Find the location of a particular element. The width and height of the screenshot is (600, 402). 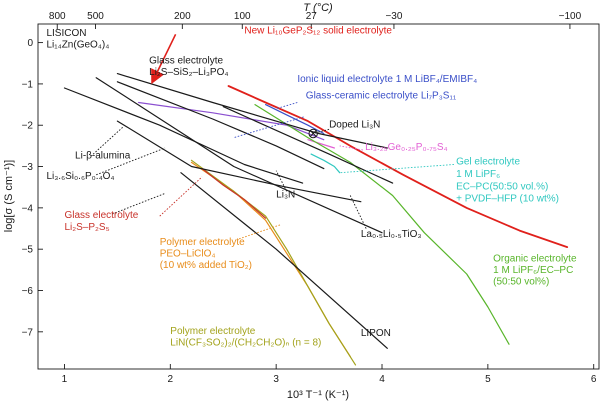

series-label: Li-β-alumina is located at coordinates (103, 155).